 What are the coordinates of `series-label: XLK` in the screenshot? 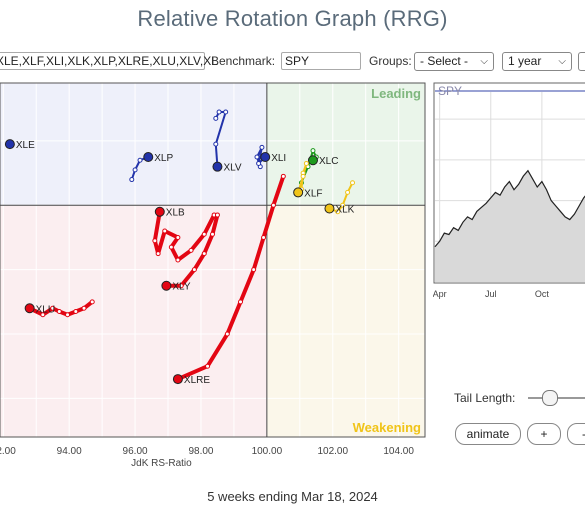 It's located at (344, 210).